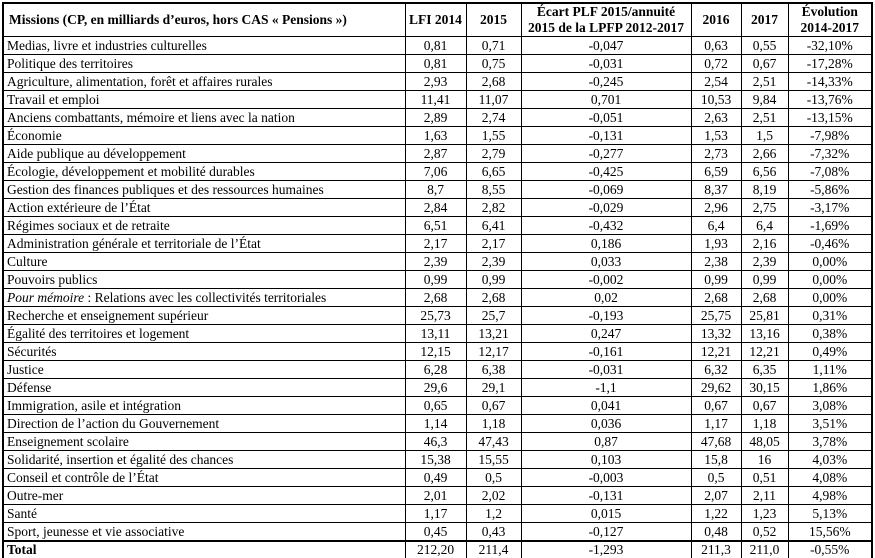 The width and height of the screenshot is (875, 558). What do you see at coordinates (493, 423) in the screenshot?
I see `value-cell: 1,18` at bounding box center [493, 423].